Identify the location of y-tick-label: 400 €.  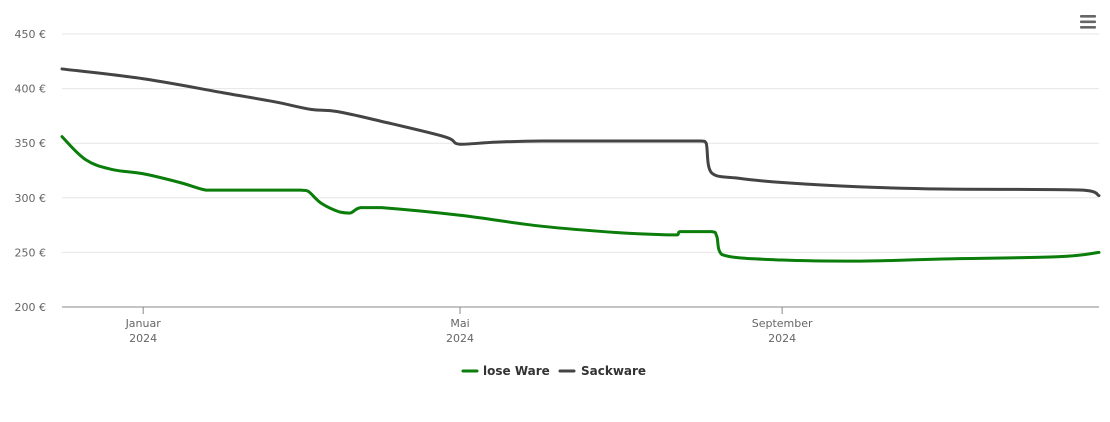
(31, 89).